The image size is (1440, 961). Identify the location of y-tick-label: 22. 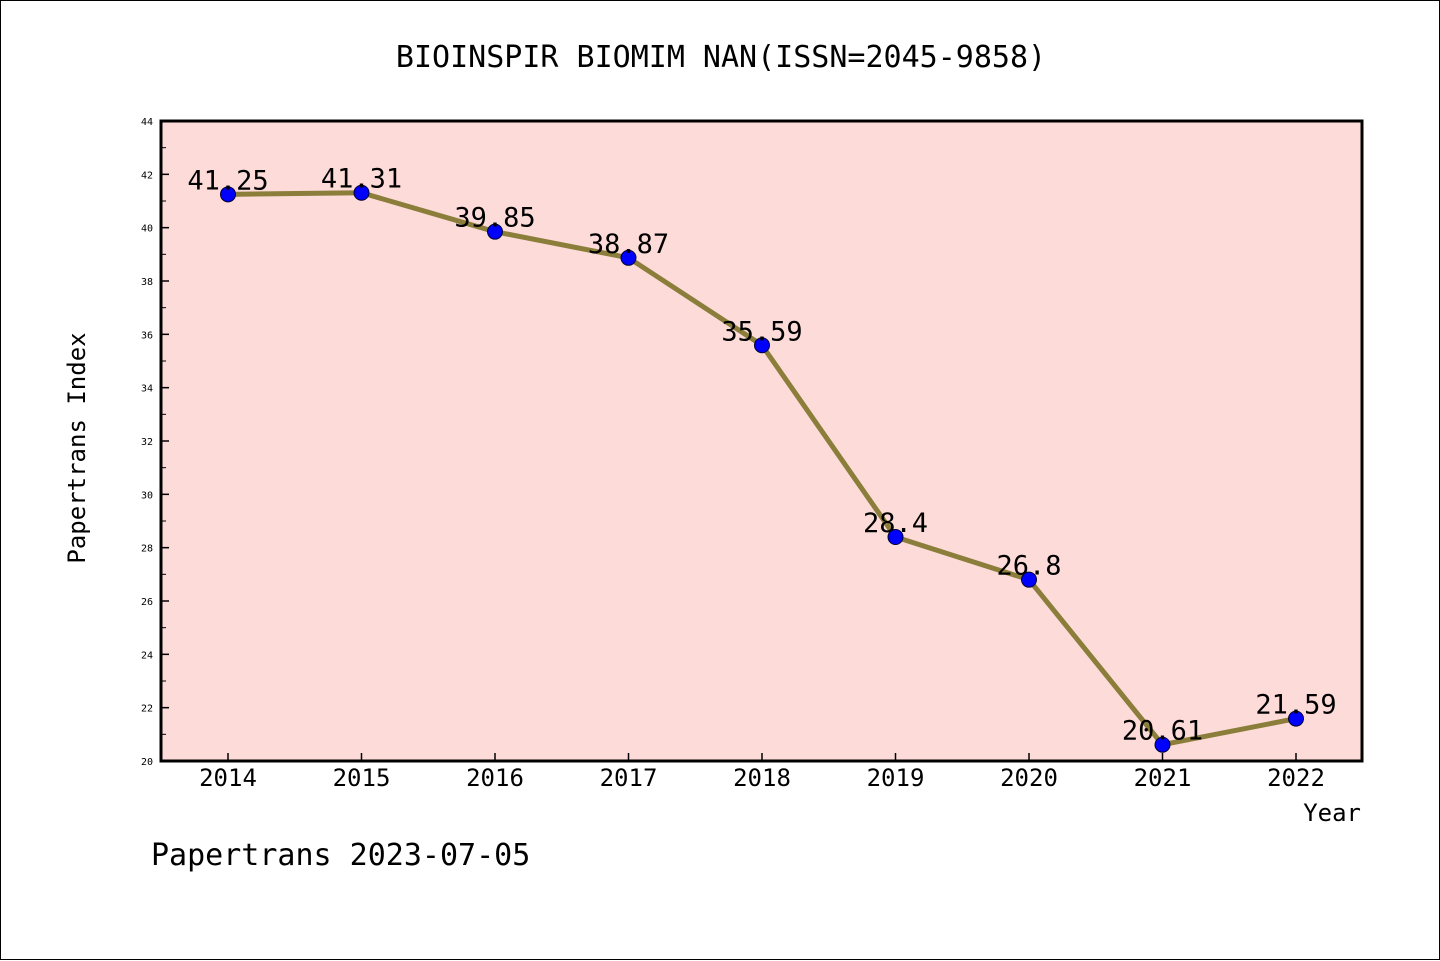
(147, 709).